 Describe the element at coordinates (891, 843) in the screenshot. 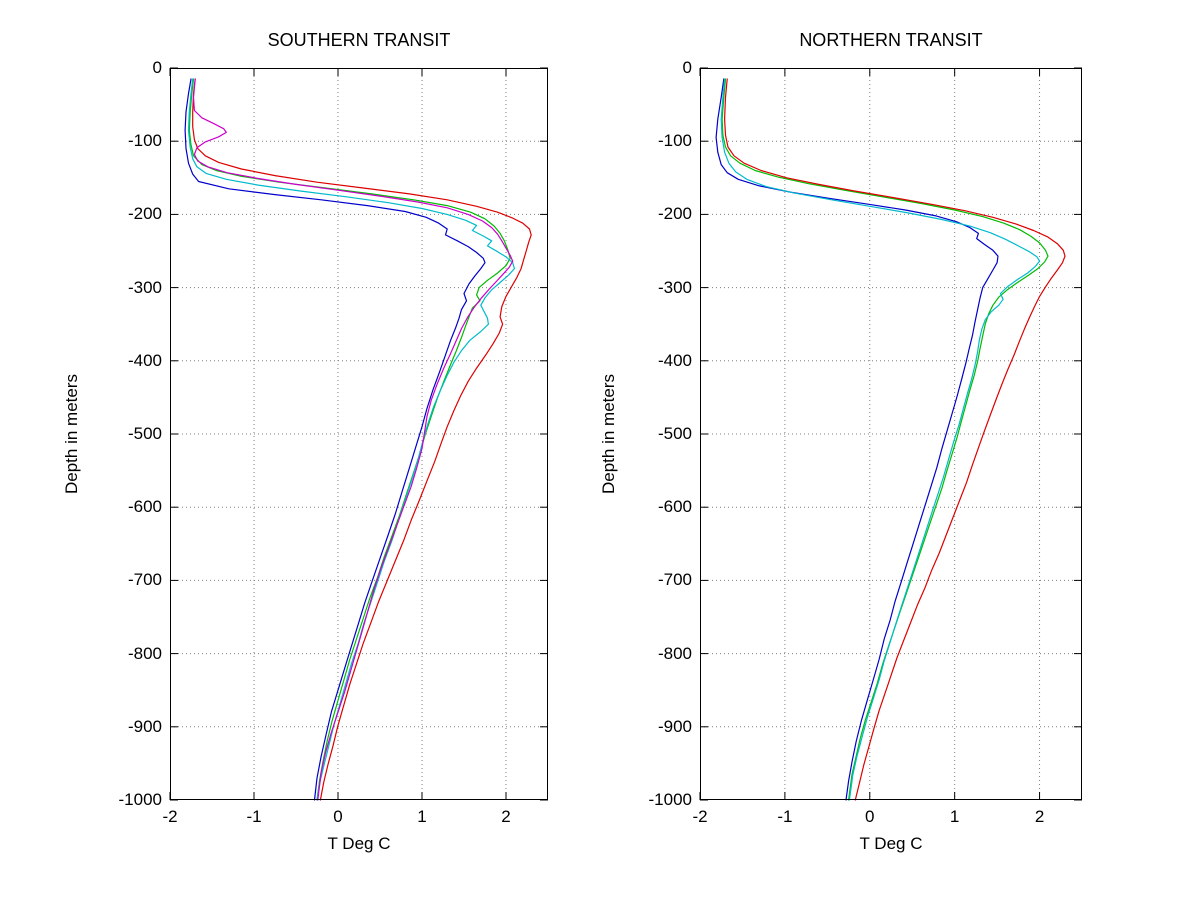

I see `northern-x-axis-label: T Deg C` at that location.